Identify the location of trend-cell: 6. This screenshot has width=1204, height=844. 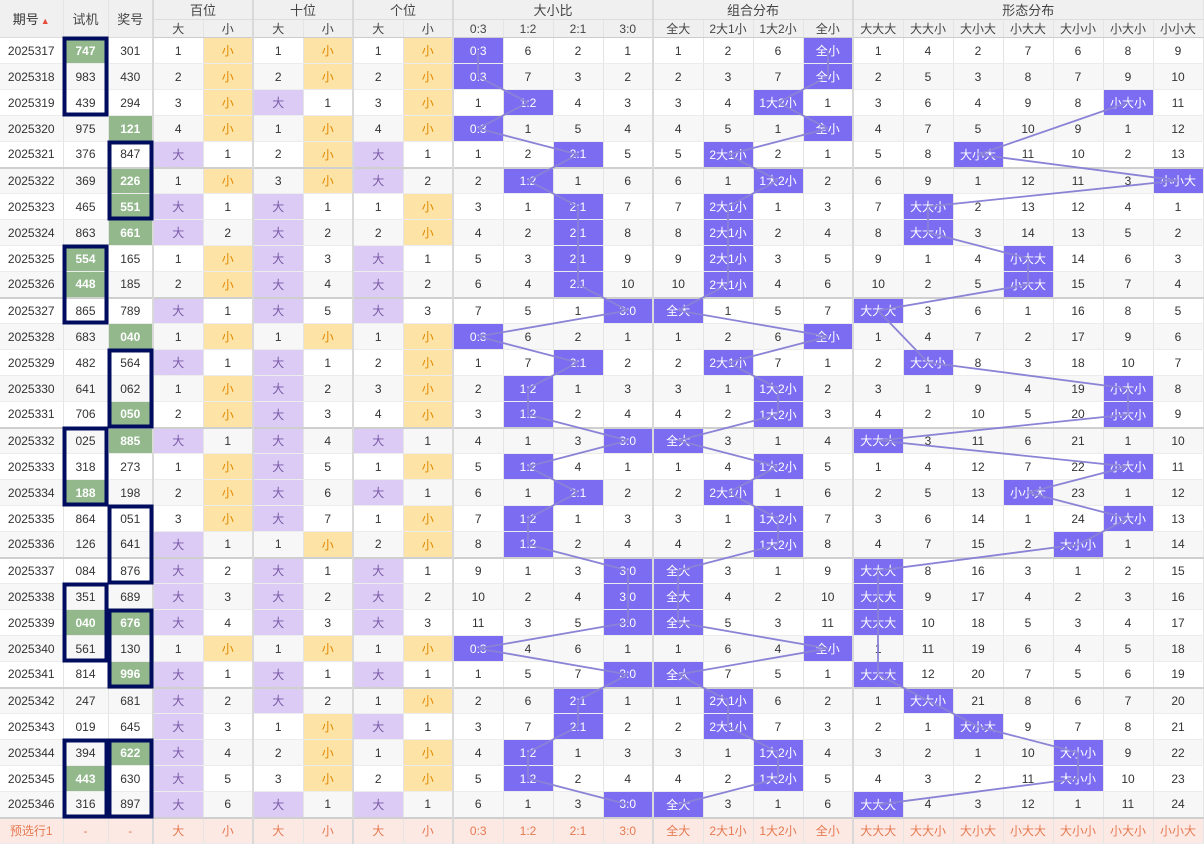
(978, 310).